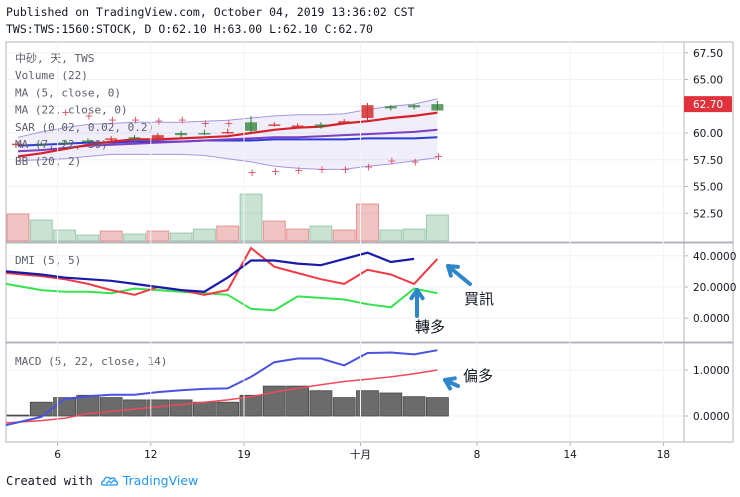 The width and height of the screenshot is (740, 497). I want to click on bias-bullish-label: 偏多, so click(478, 376).